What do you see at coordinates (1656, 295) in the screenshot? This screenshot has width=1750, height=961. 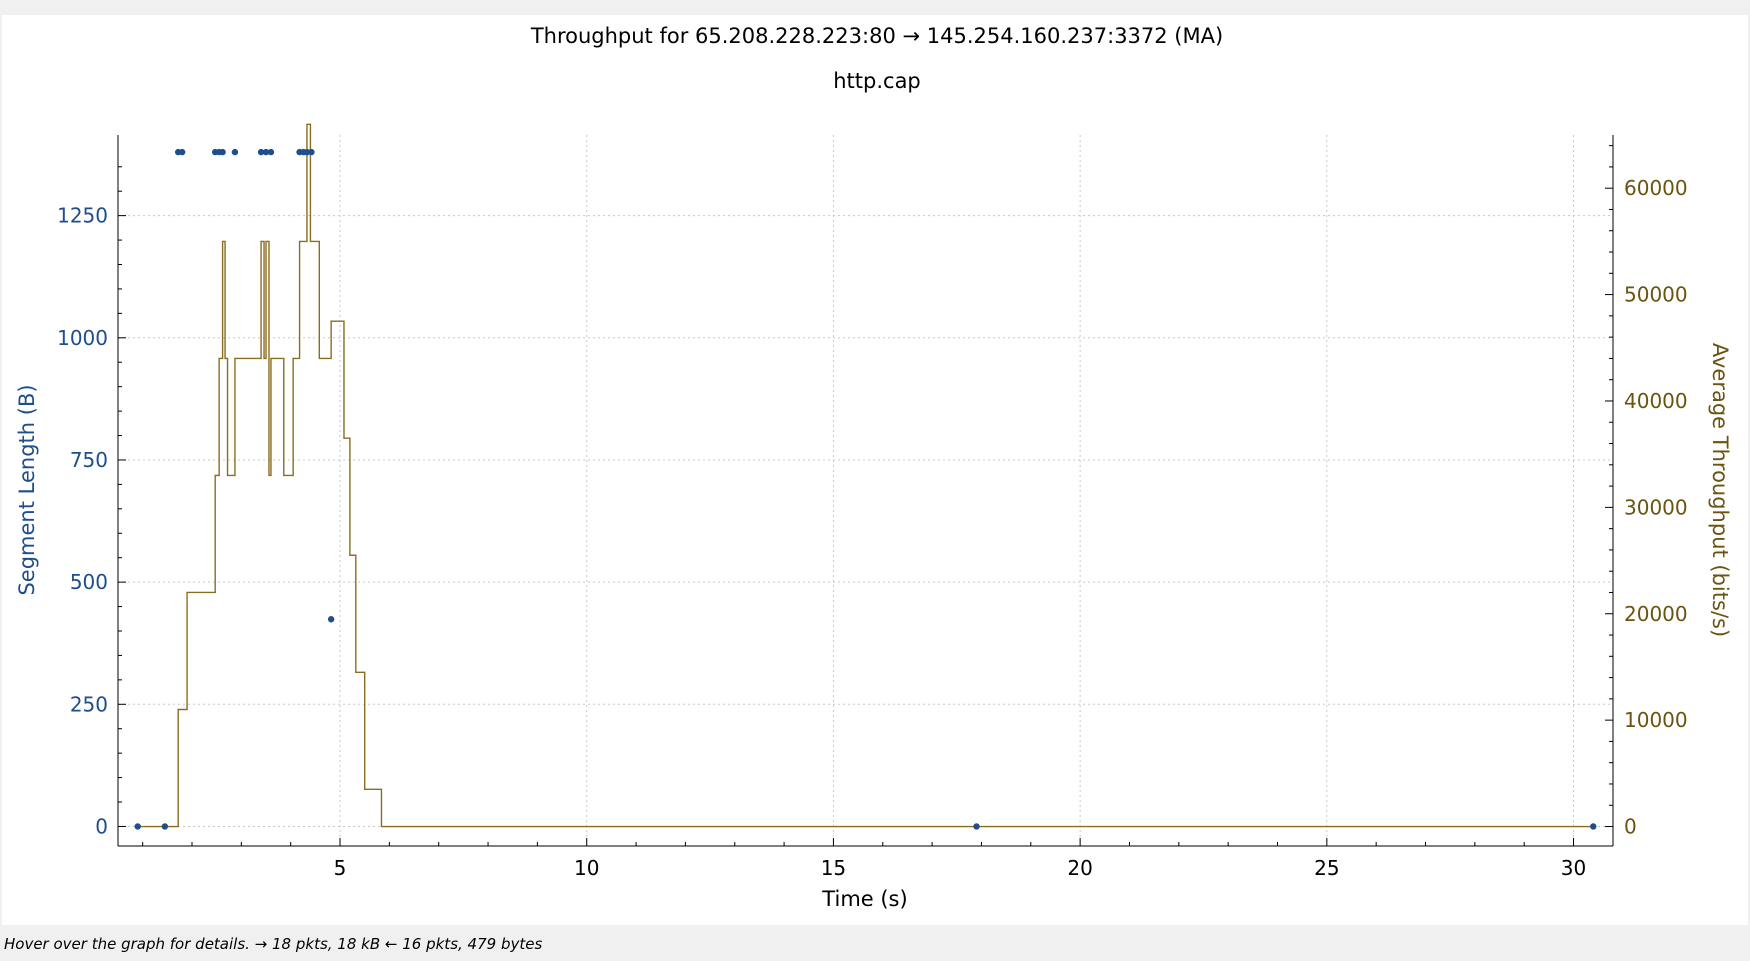 I see `y2-tick-label: 50000` at bounding box center [1656, 295].